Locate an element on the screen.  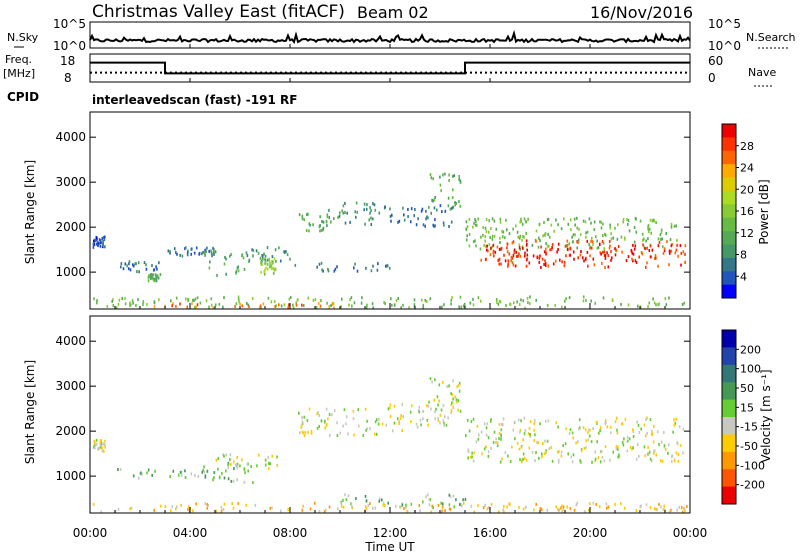
time-tick-label: 12:00 is located at coordinates (390, 533).